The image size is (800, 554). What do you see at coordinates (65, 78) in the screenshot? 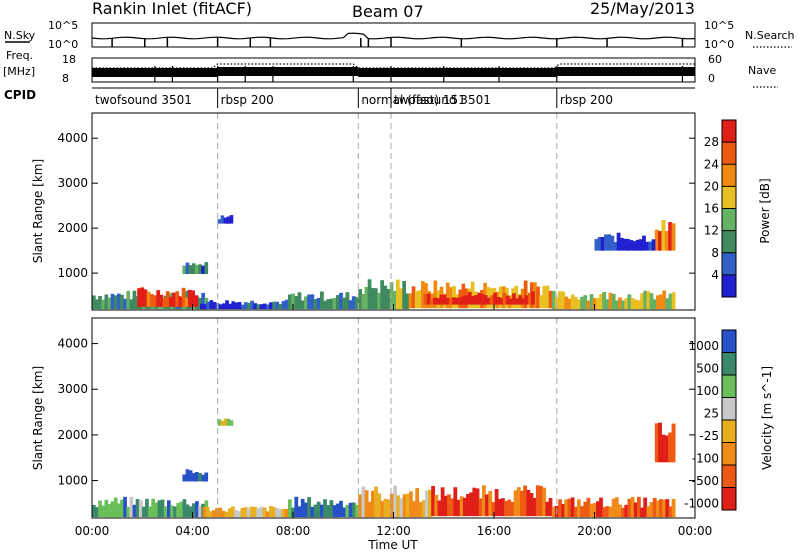
I see `freq-tick-bottom: 8` at bounding box center [65, 78].